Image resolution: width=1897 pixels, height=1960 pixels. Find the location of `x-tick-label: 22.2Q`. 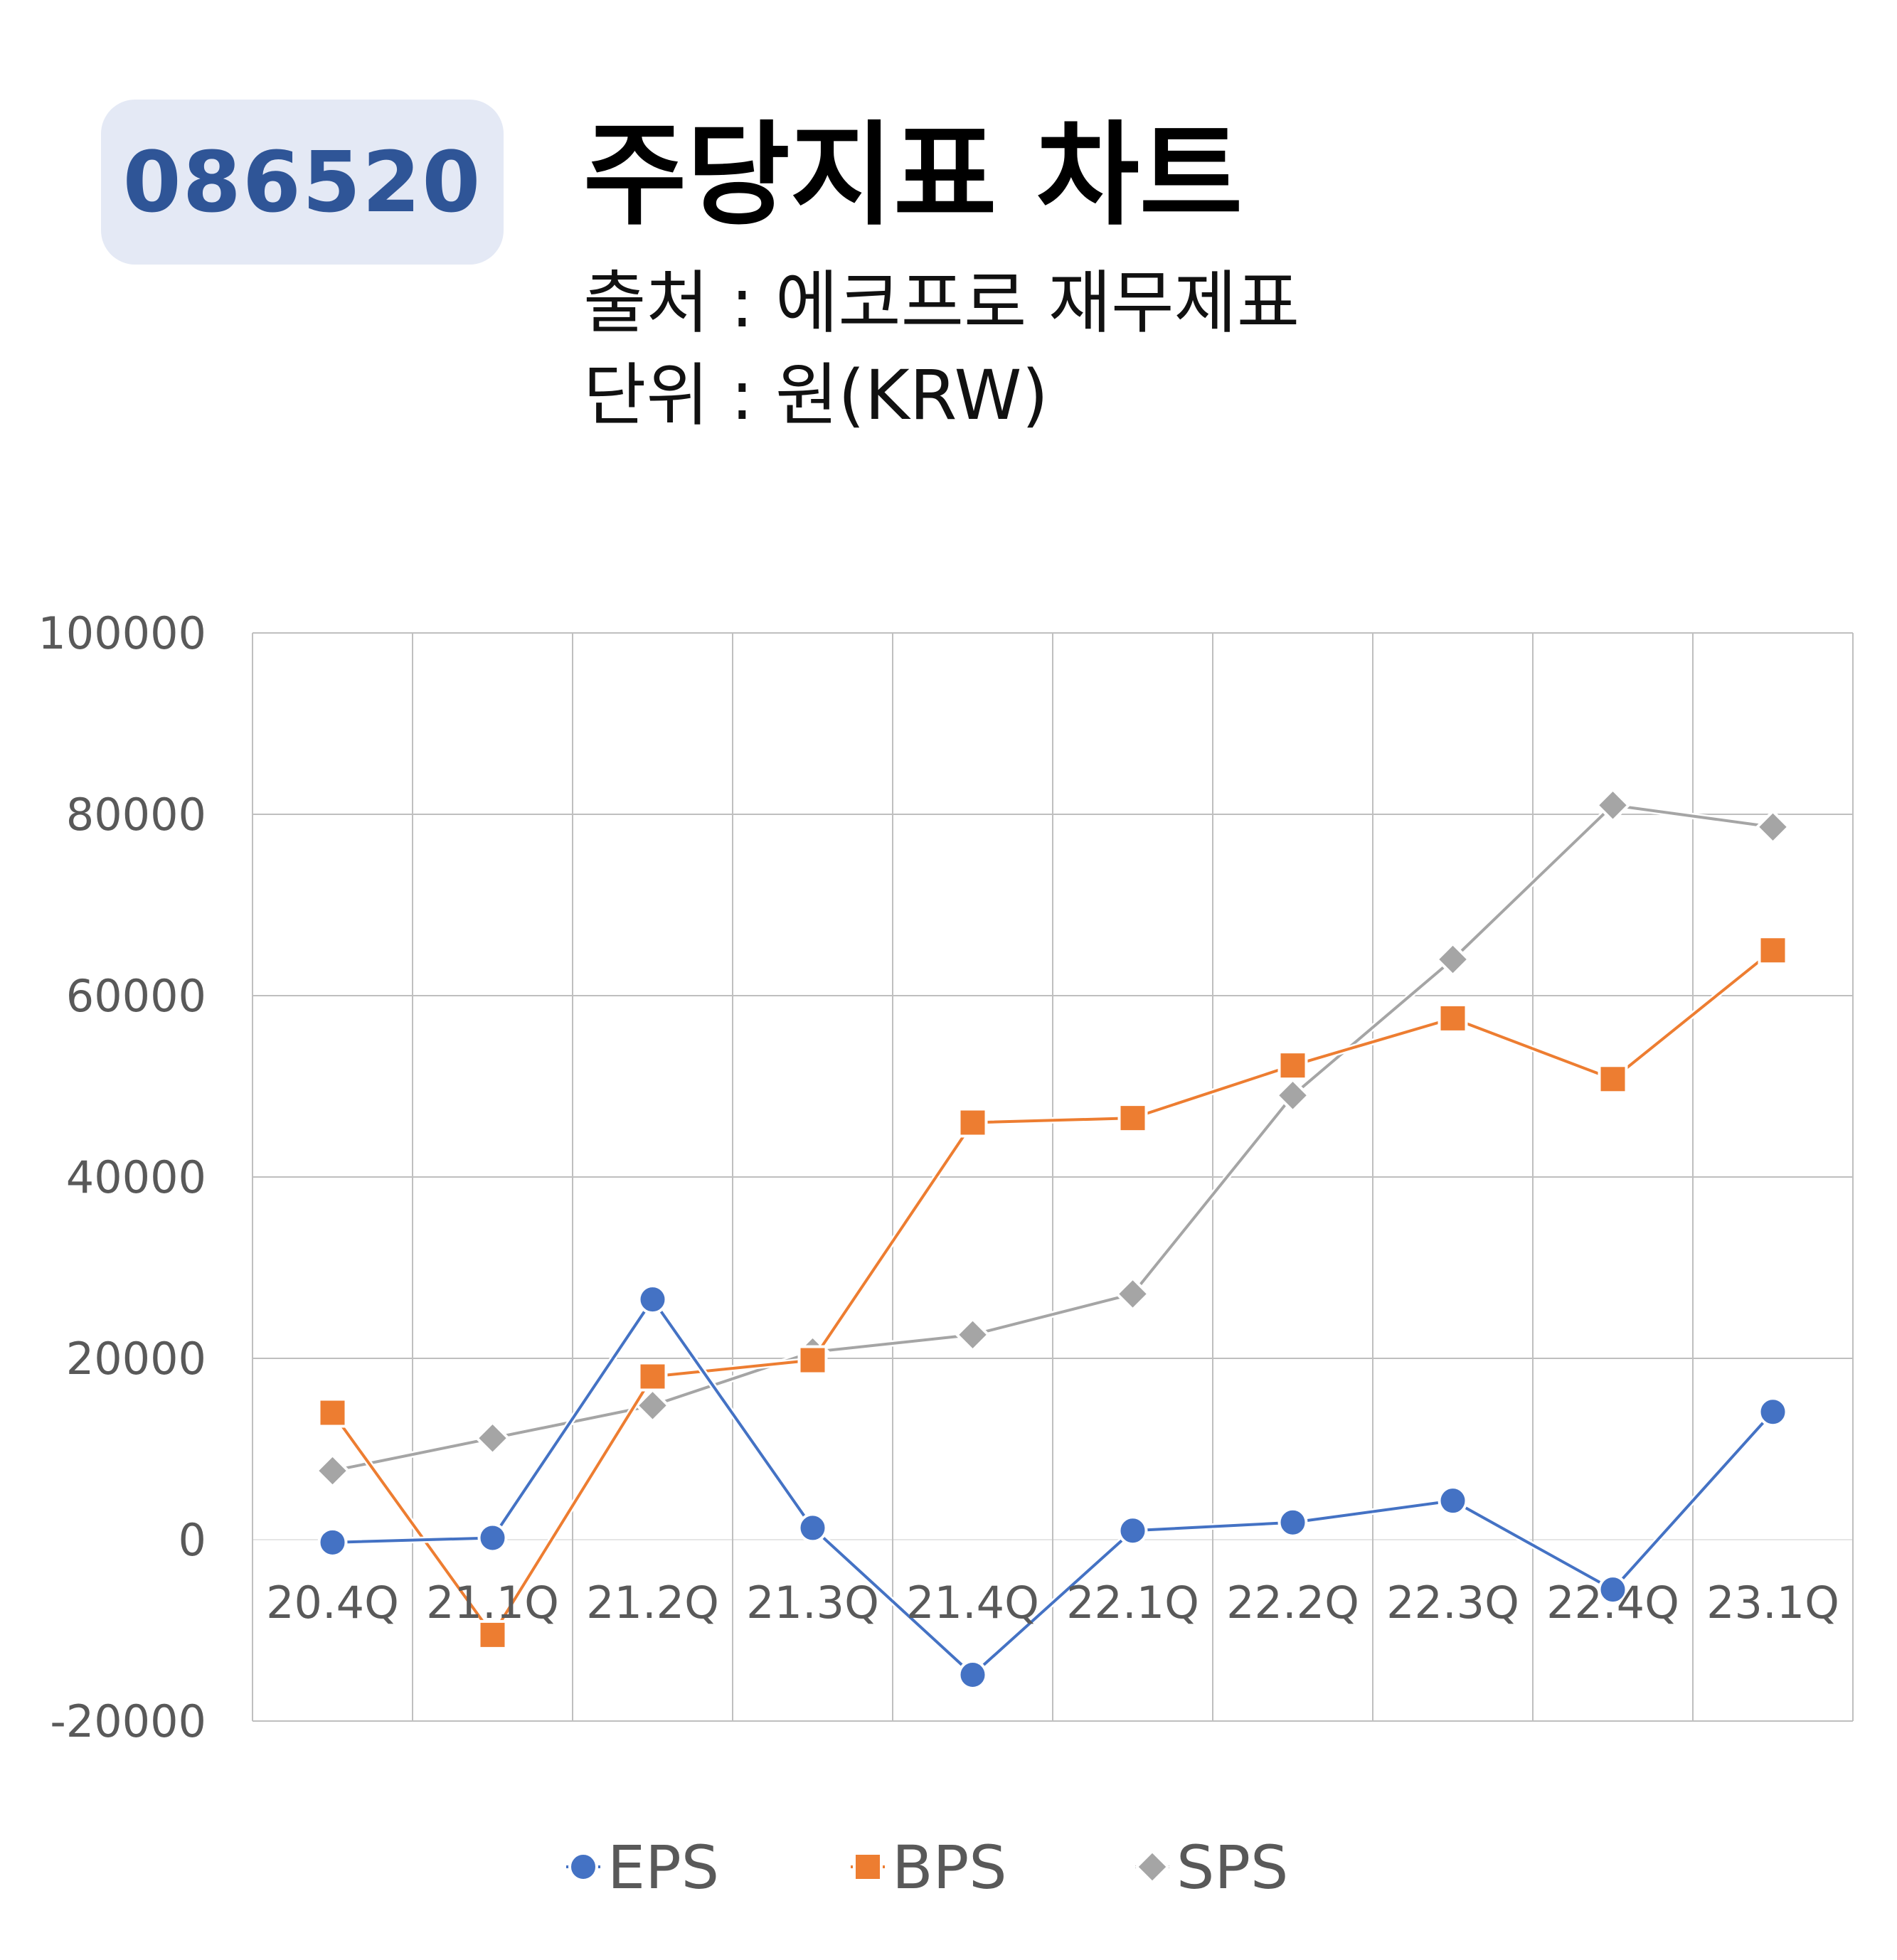

x-tick-label: 22.2Q is located at coordinates (1292, 1603).